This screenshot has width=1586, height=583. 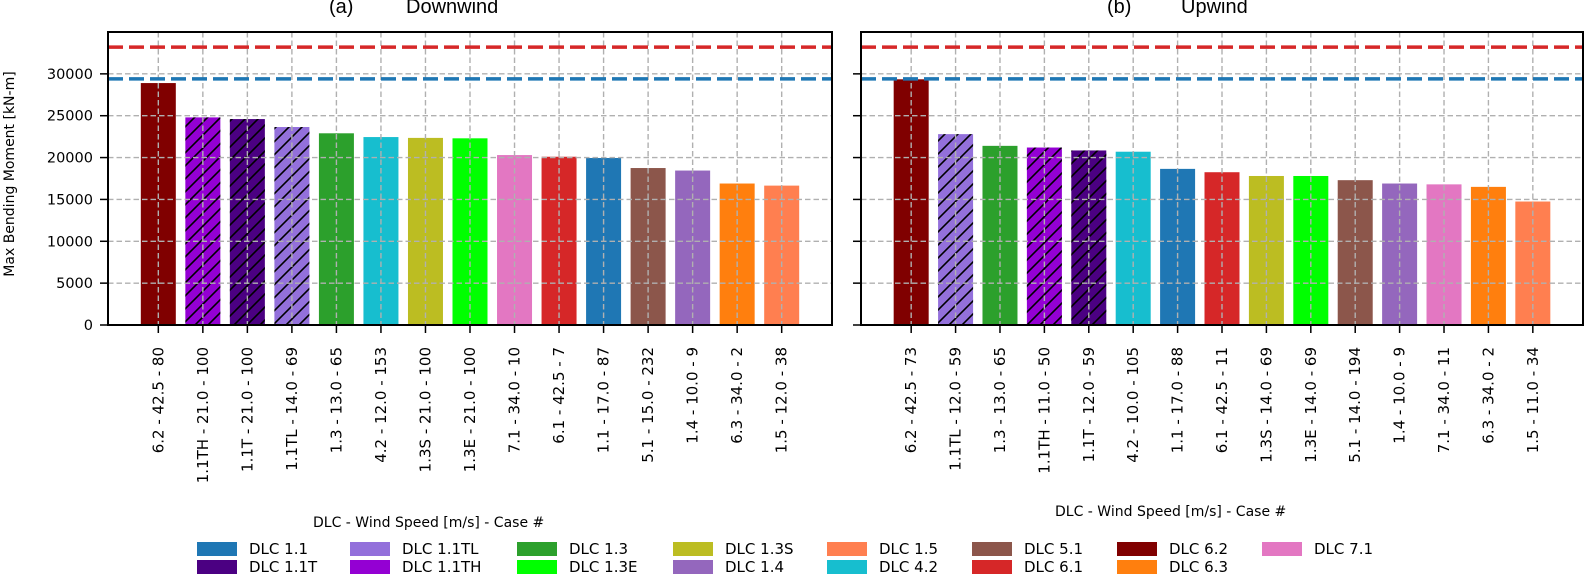 I want to click on x-tick-label: 6.1 - 42.5 - 11, so click(x=1222, y=400).